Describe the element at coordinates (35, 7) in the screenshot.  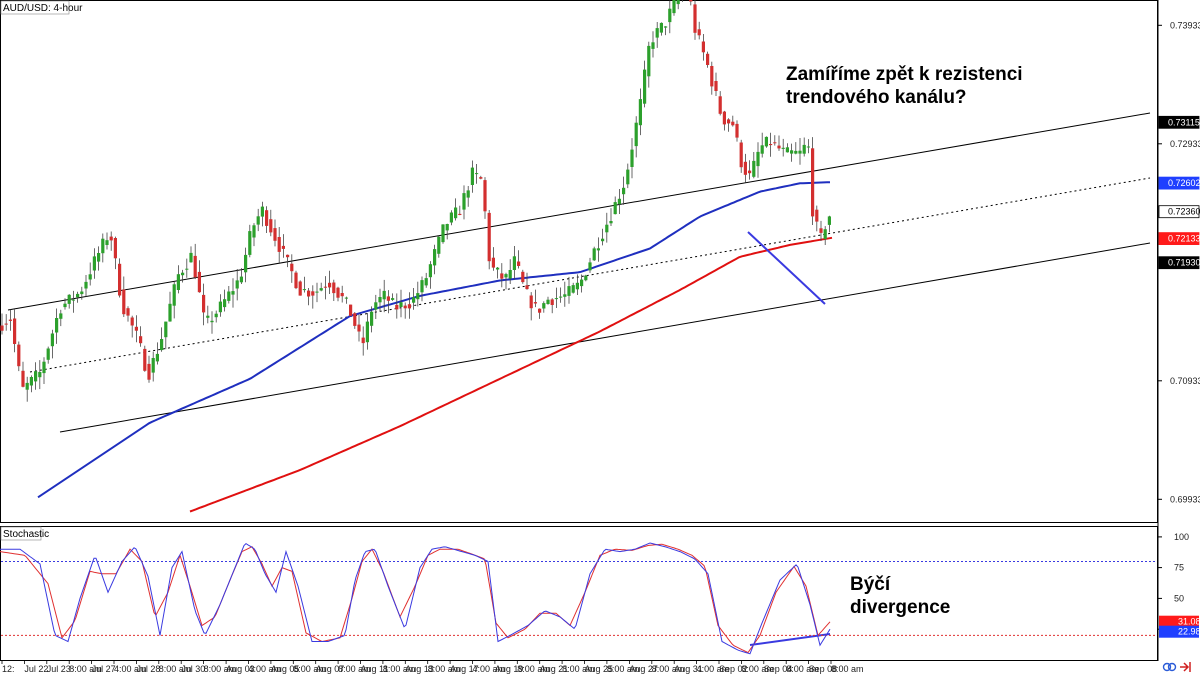
I see `chart-title-box` at that location.